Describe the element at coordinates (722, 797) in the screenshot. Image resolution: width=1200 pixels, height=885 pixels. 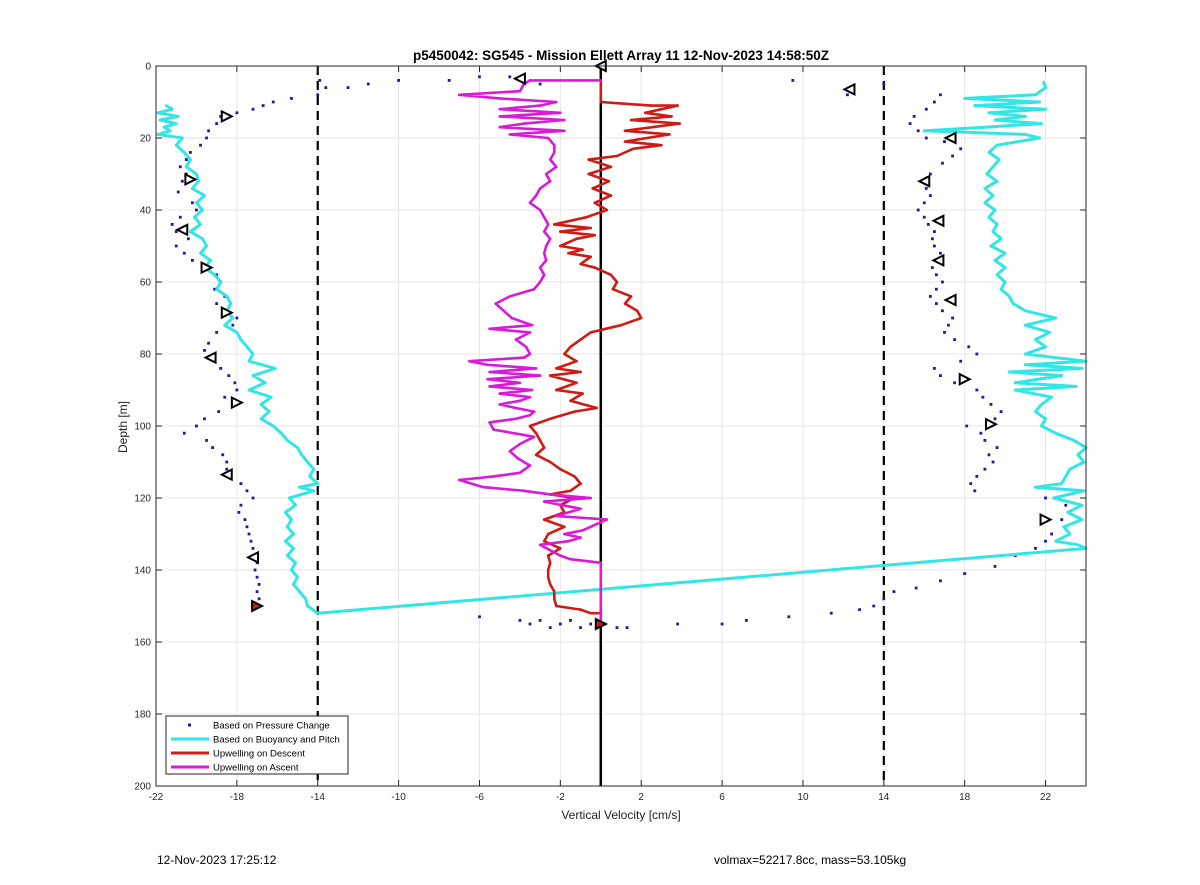
I see `x-tick-label: 6` at that location.